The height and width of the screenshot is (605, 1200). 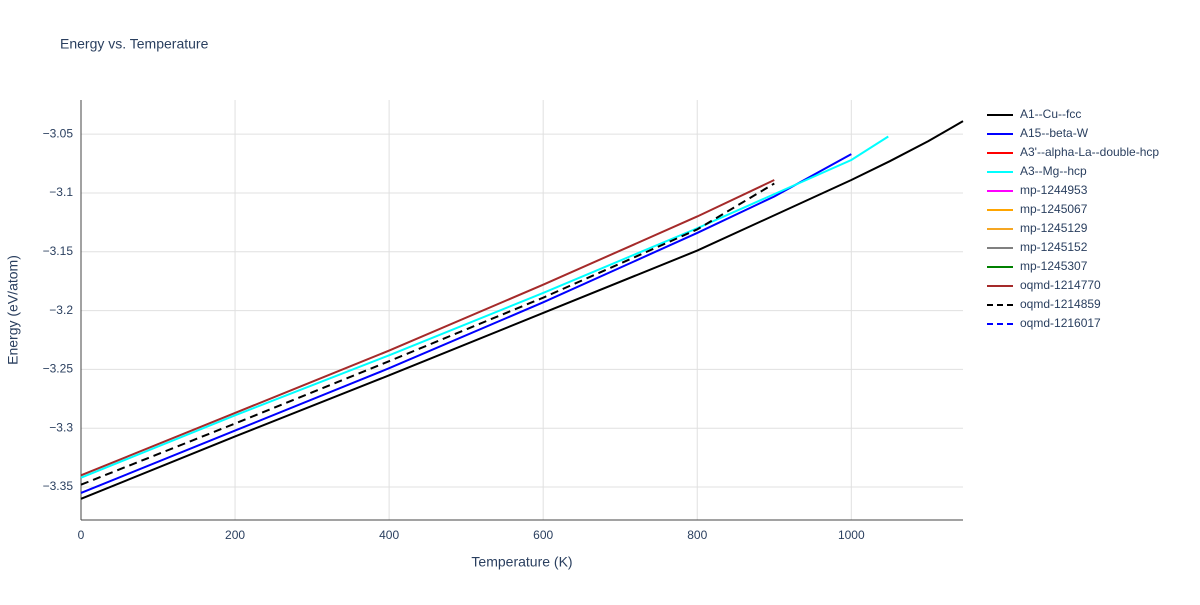 I want to click on y-tick-label: −3.15, so click(x=58, y=251).